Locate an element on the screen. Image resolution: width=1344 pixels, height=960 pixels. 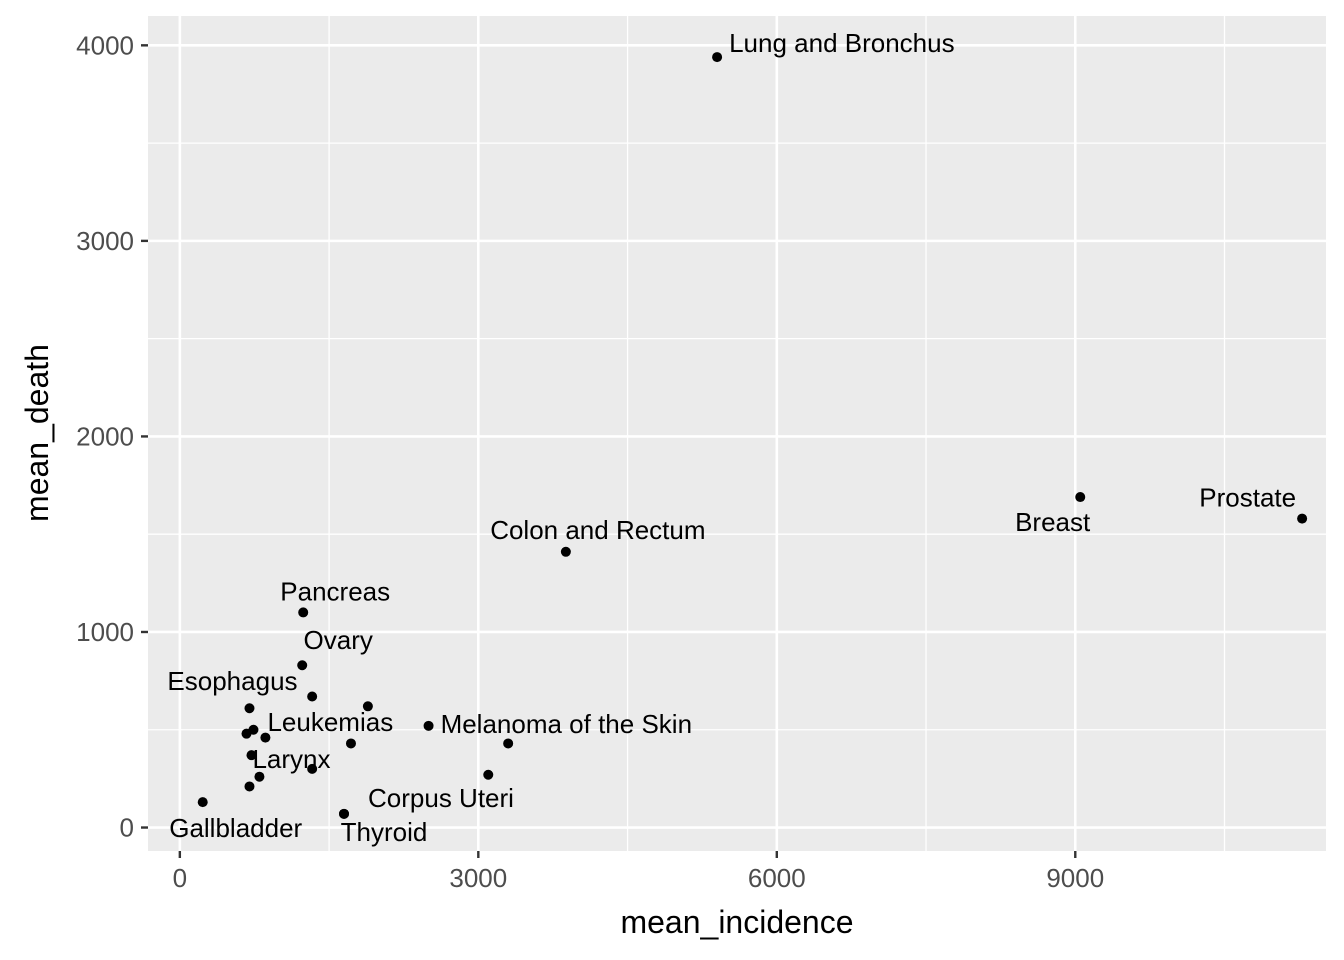
point-label: Colon and Rectum is located at coordinates (597, 530).